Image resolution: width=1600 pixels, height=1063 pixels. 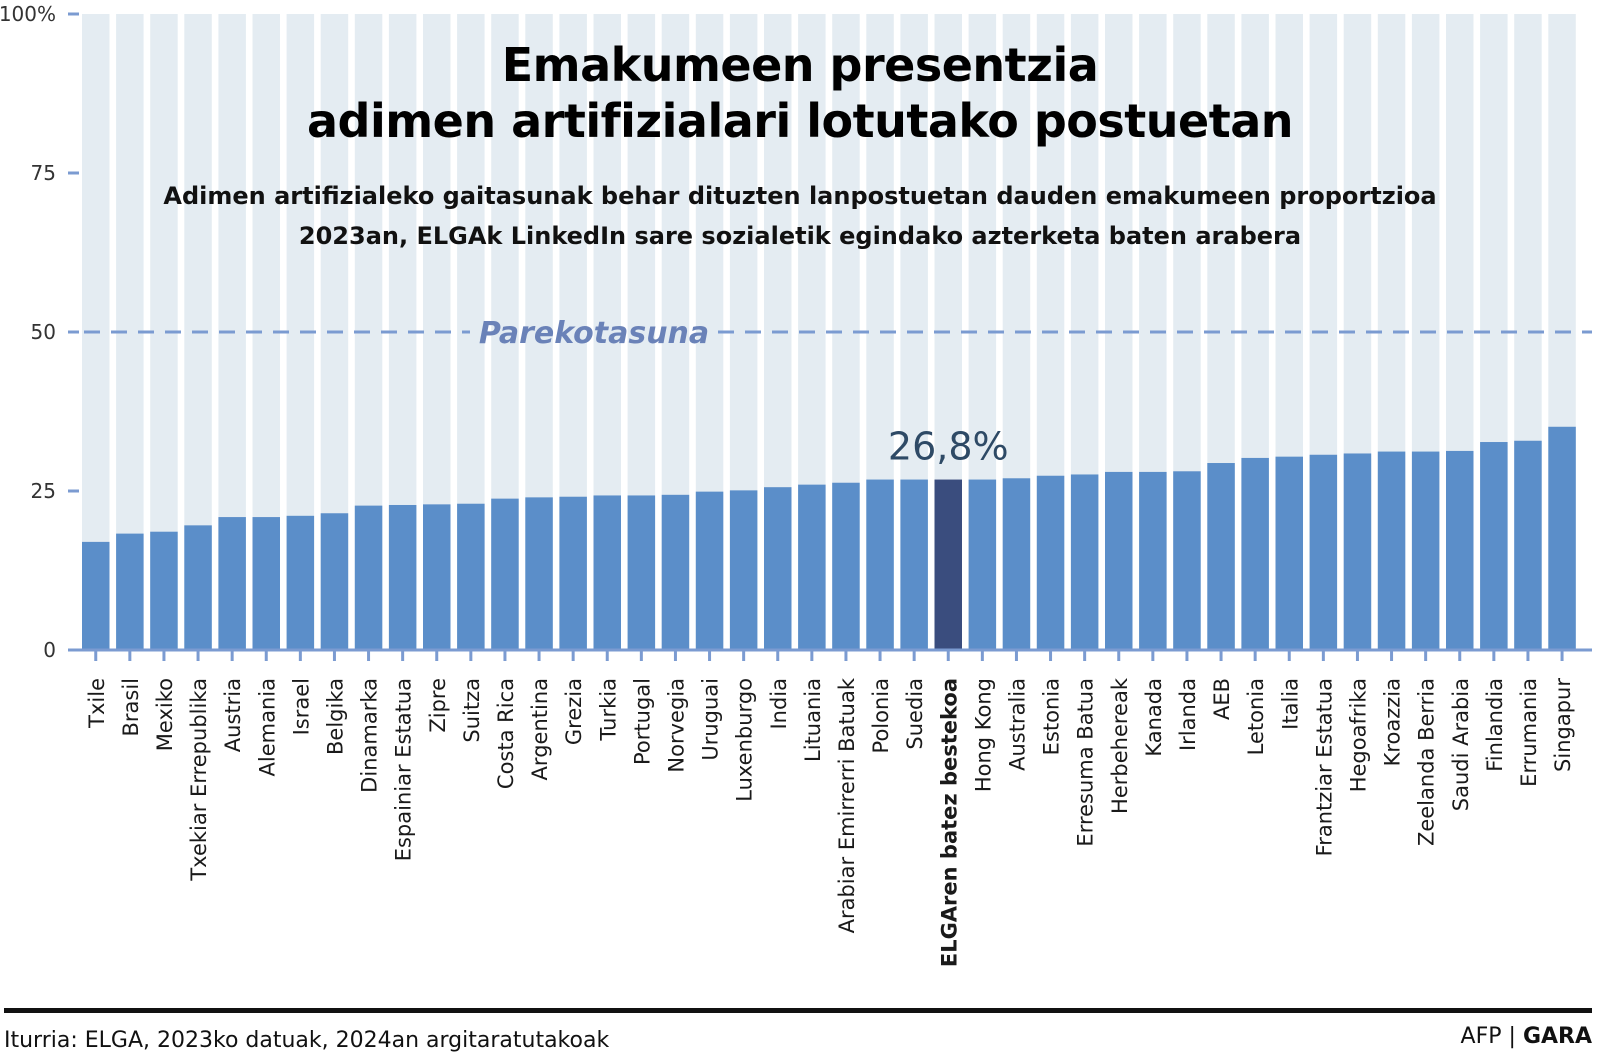 I want to click on x-tick-label: Norvegia, so click(x=676, y=725).